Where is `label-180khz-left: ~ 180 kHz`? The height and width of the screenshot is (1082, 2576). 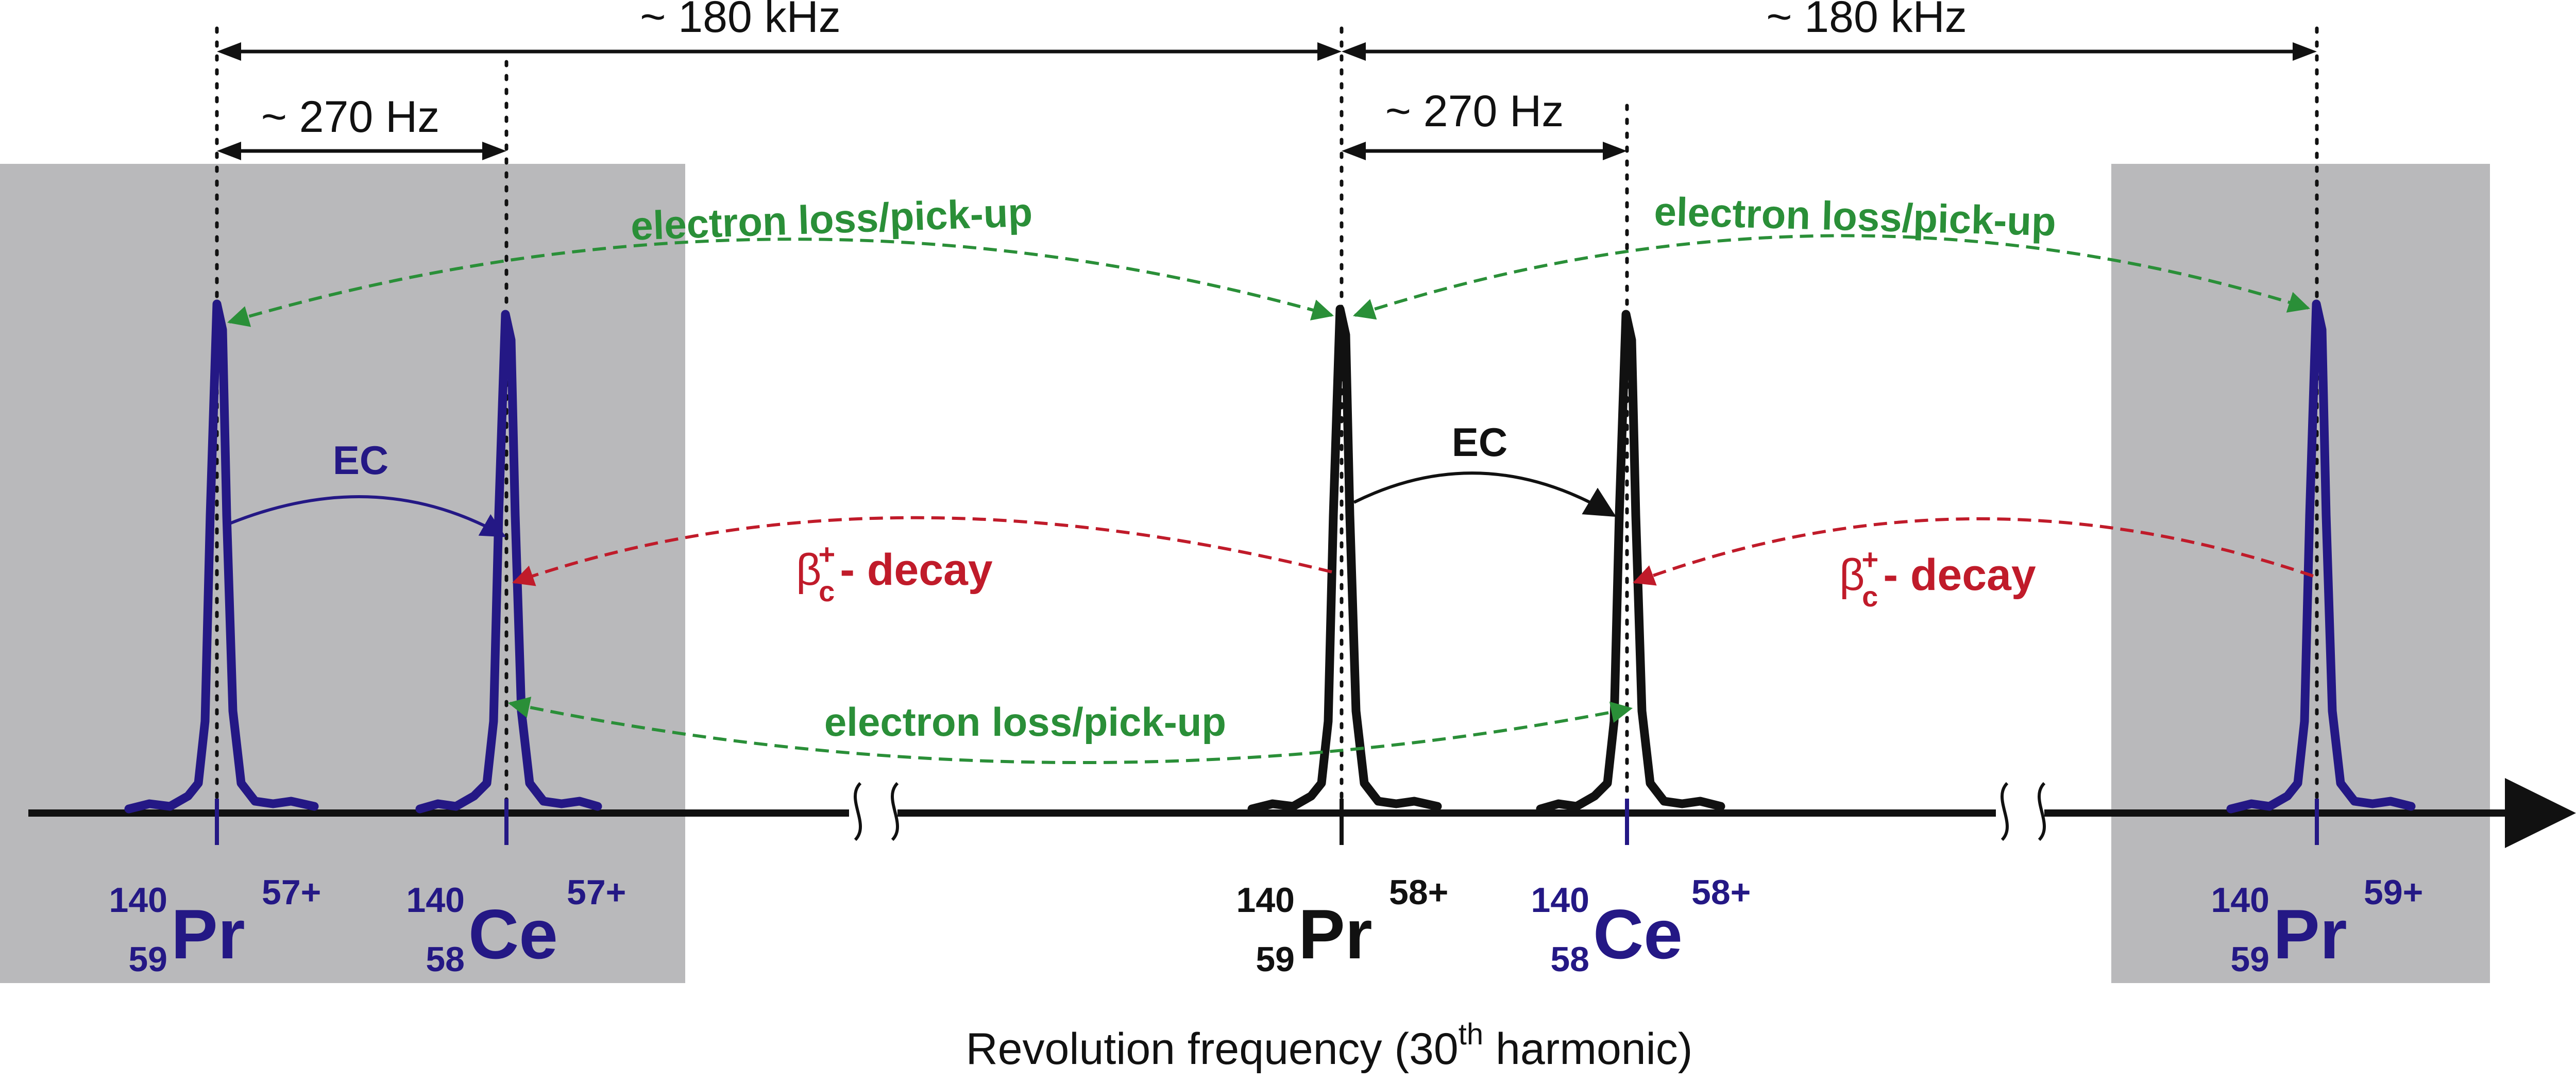
label-180khz-left: ~ 180 kHz is located at coordinates (740, 21).